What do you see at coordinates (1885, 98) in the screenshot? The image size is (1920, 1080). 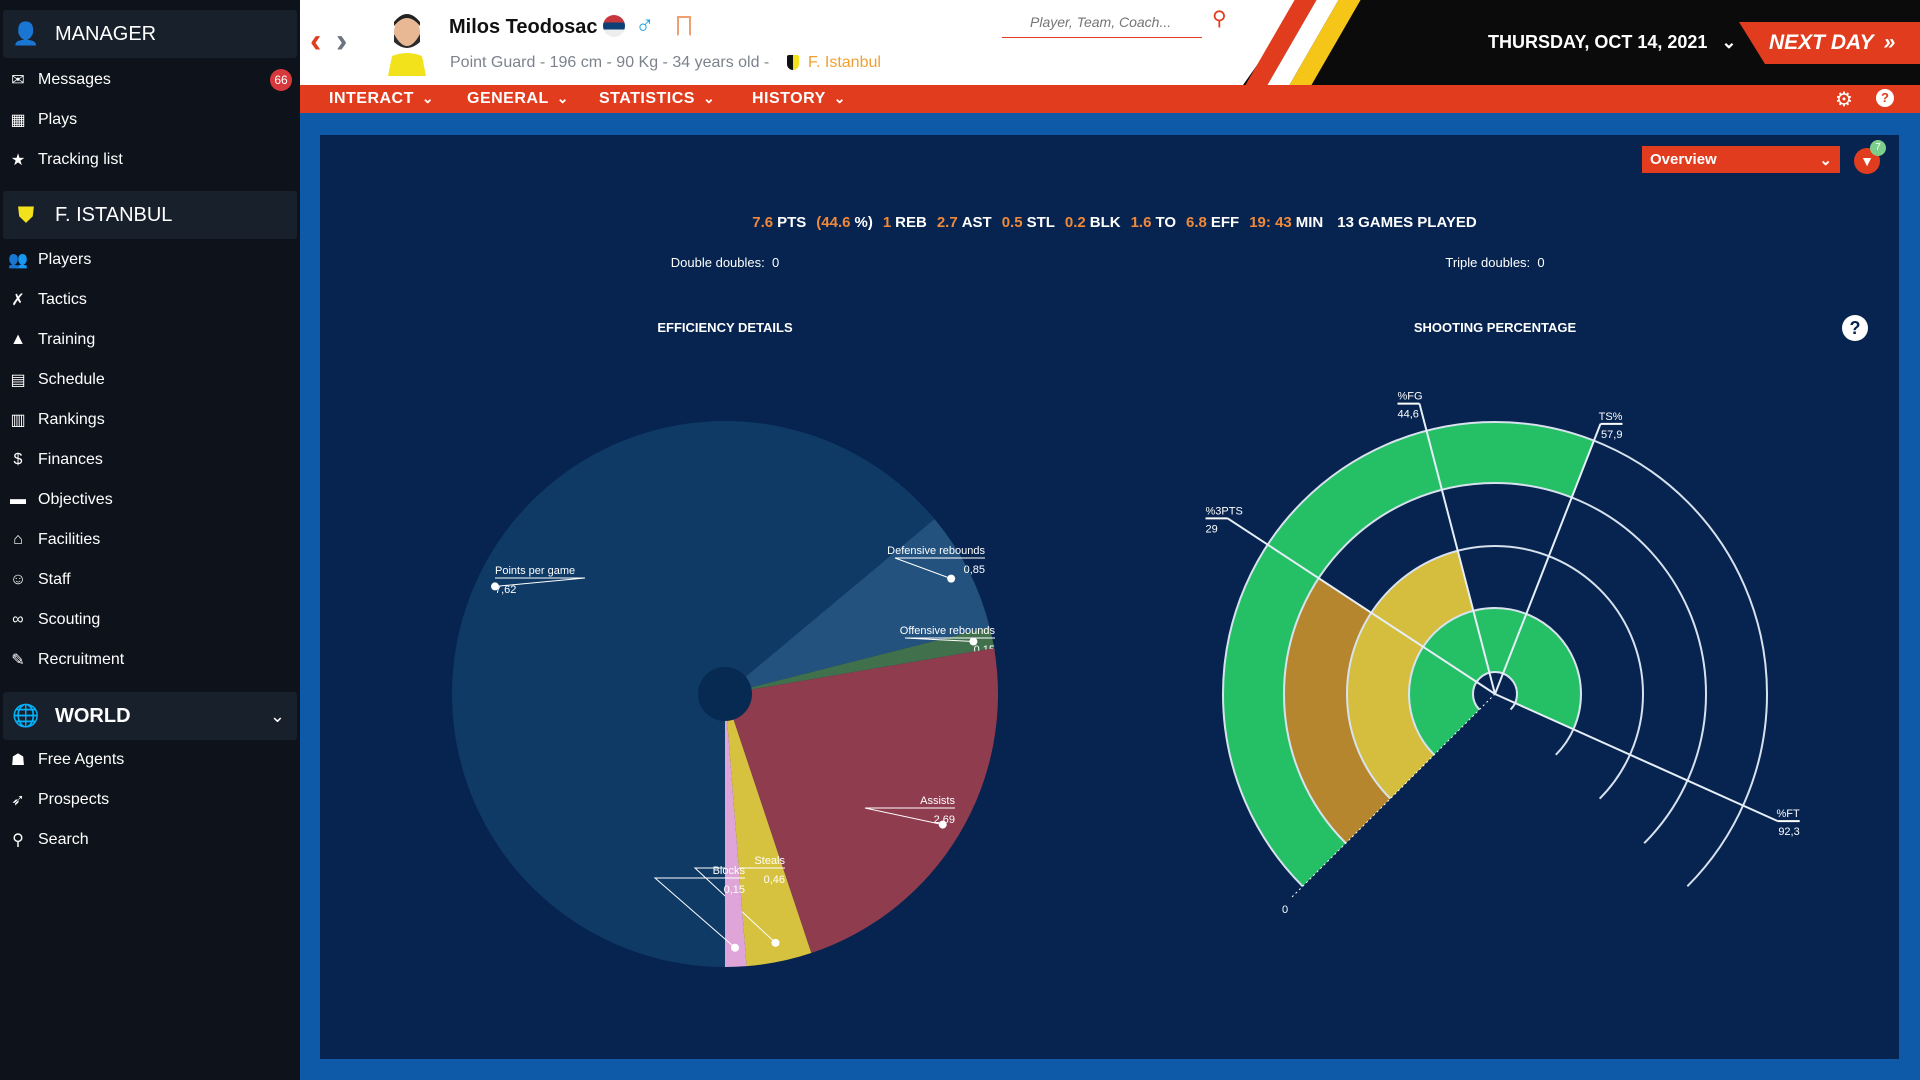 I see `help-icon: ?` at bounding box center [1885, 98].